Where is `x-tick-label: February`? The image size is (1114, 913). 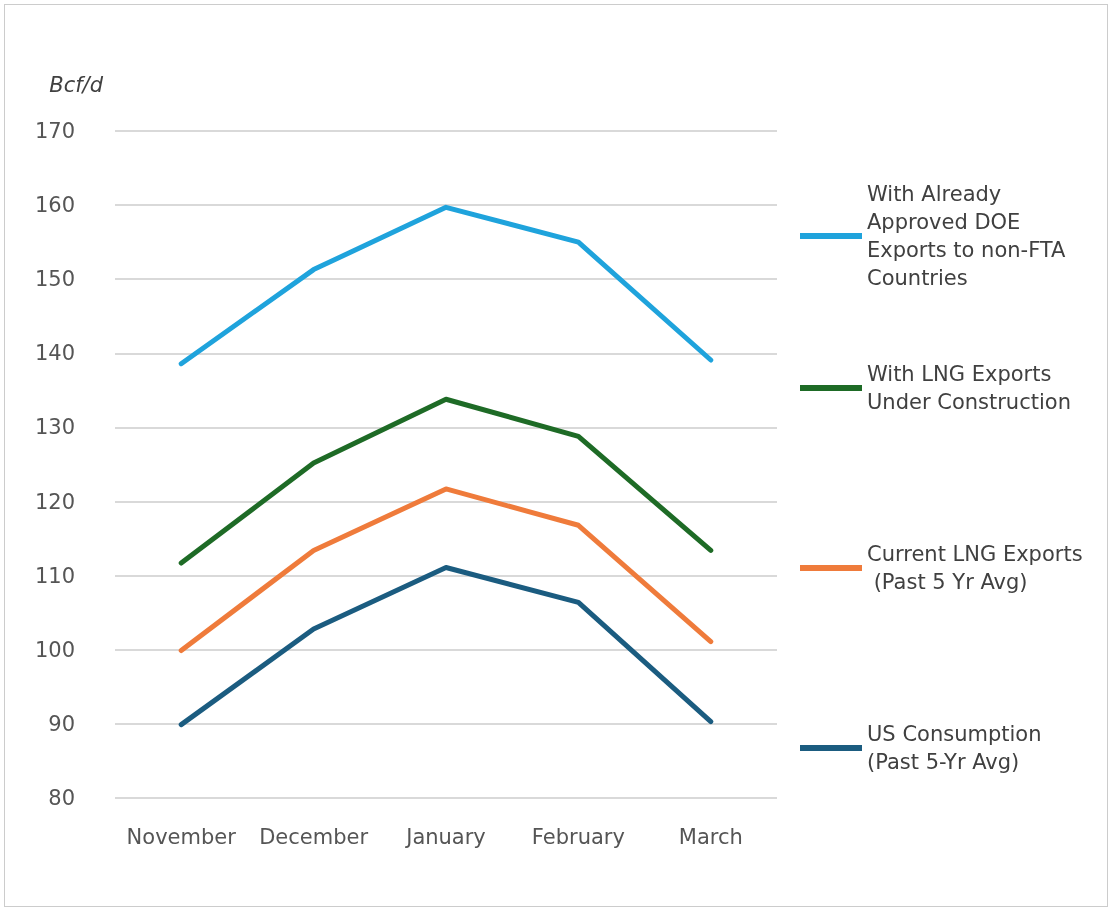
x-tick-label: February is located at coordinates (578, 836).